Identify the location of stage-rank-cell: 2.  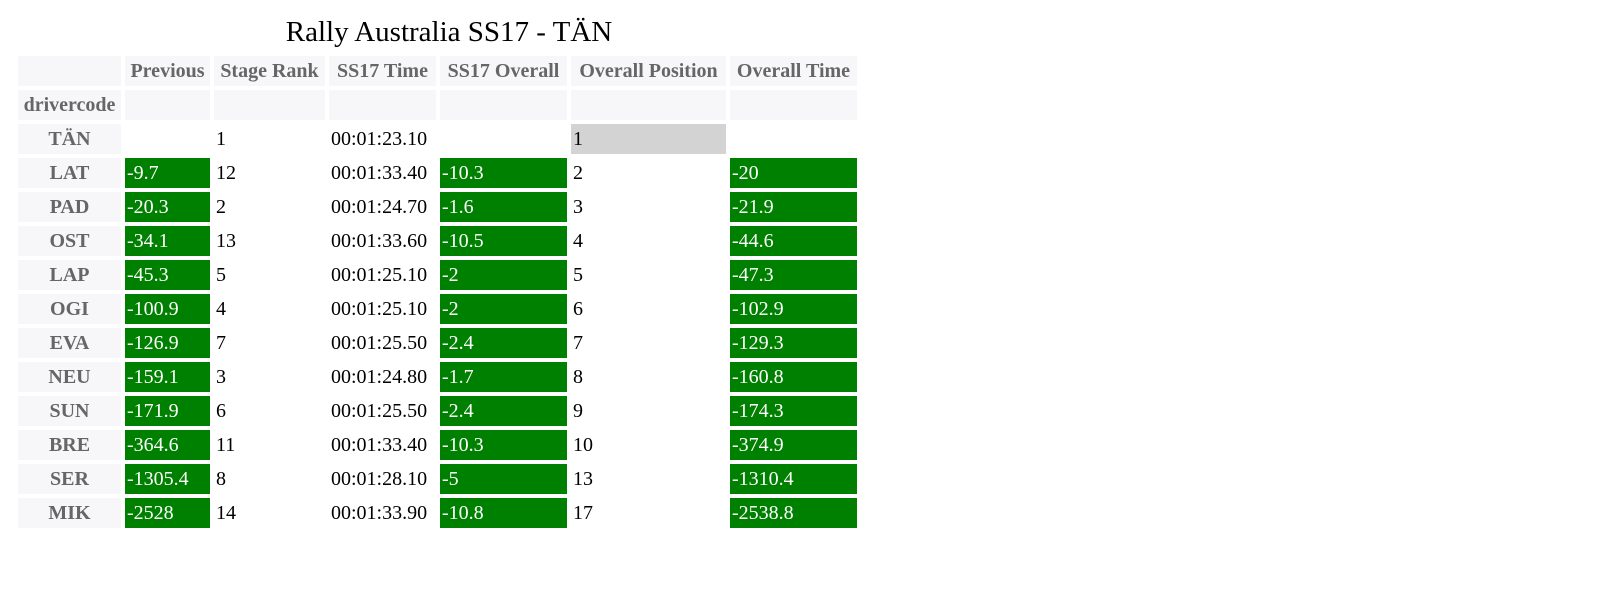
(221, 207).